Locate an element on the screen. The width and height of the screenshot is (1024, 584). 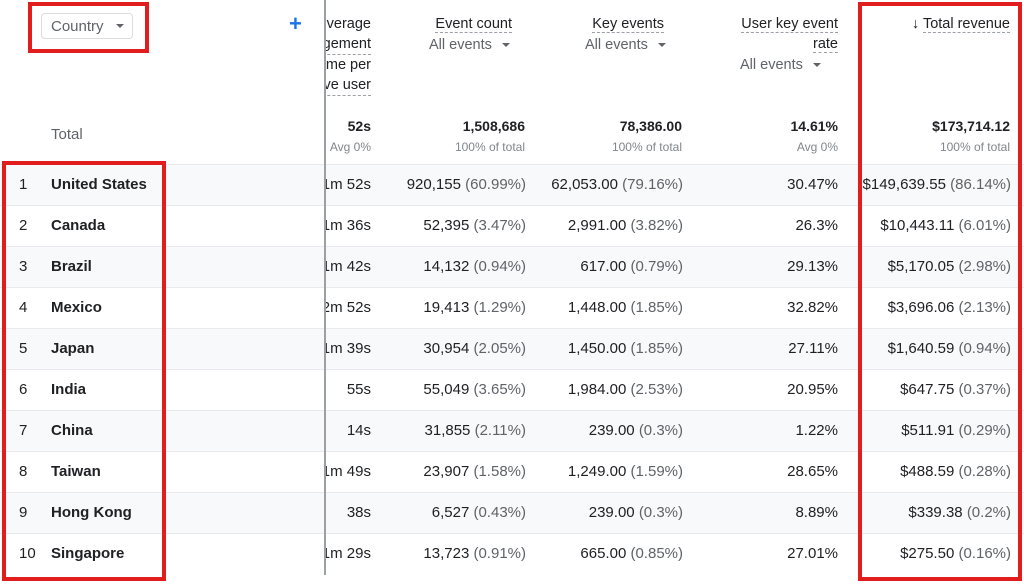
row-engagement-time: 38s is located at coordinates (358, 512).